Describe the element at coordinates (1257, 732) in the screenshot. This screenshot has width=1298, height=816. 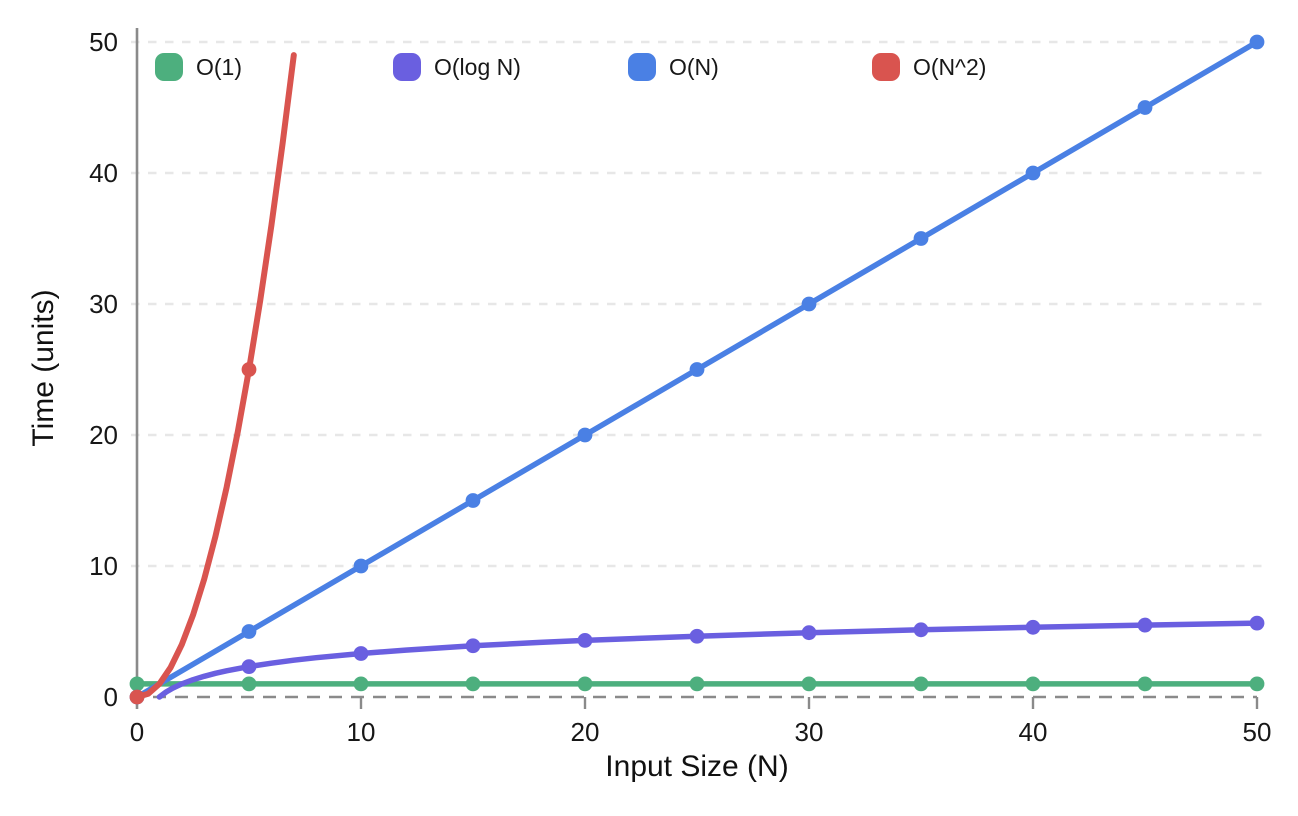
I see `x-tick-label-50: 50` at that location.